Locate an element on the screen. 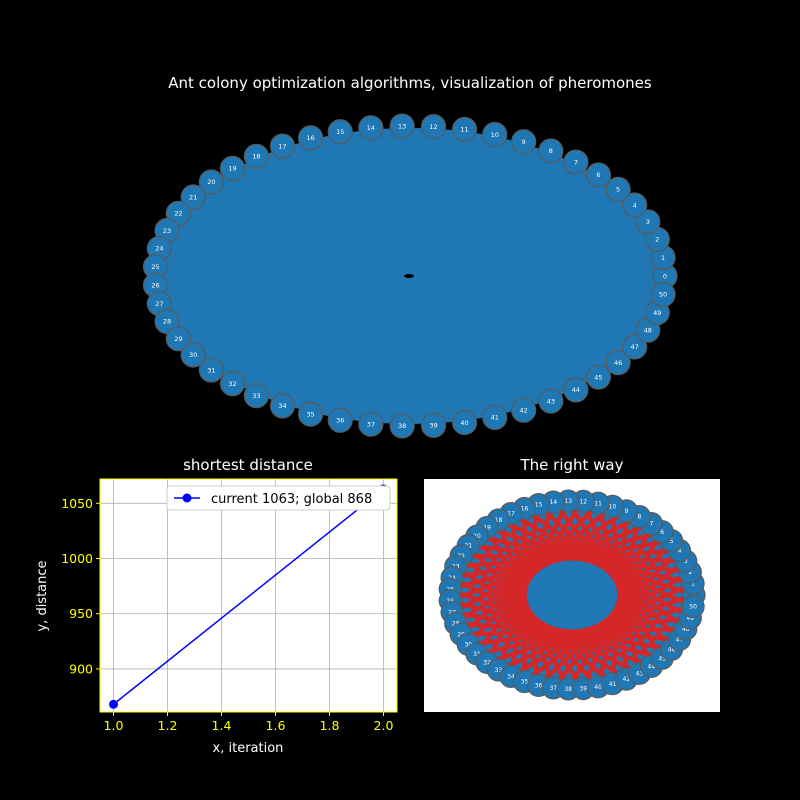 This screenshot has height=800, width=800. graph-node: 34 is located at coordinates (282, 406).